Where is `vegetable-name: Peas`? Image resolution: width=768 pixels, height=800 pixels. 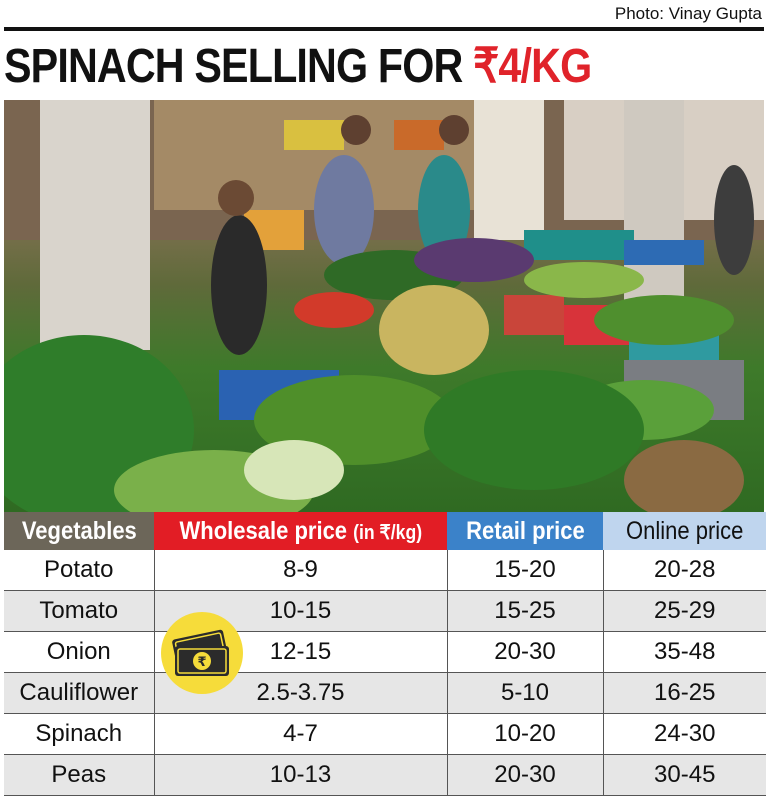
vegetable-name: Peas is located at coordinates (79, 775).